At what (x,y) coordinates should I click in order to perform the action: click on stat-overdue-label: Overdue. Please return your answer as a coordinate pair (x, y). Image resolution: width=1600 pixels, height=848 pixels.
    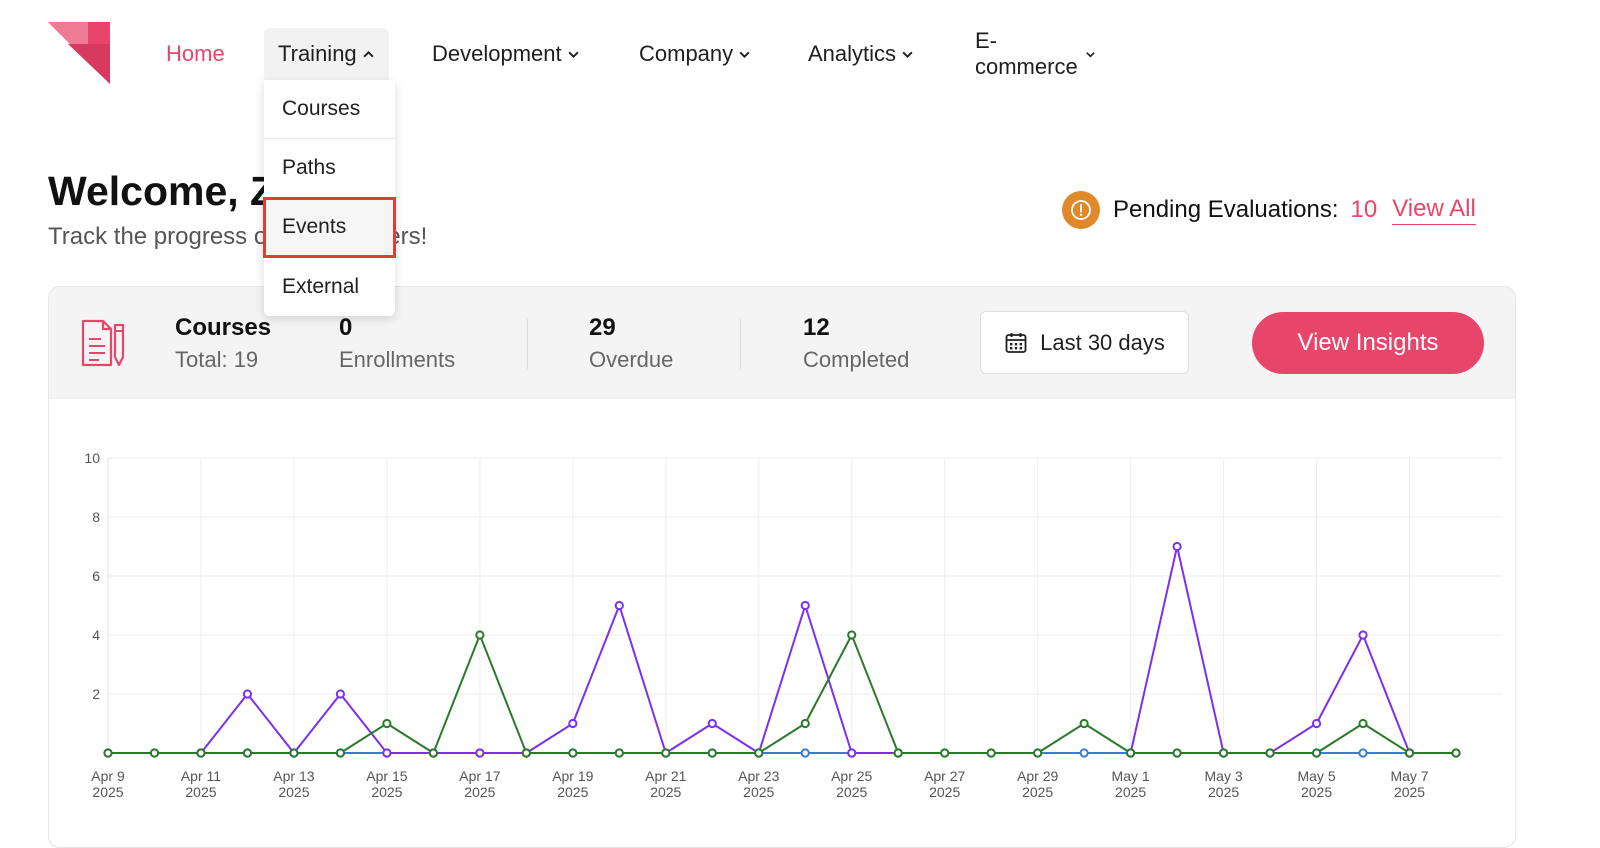
    Looking at the image, I should click on (631, 359).